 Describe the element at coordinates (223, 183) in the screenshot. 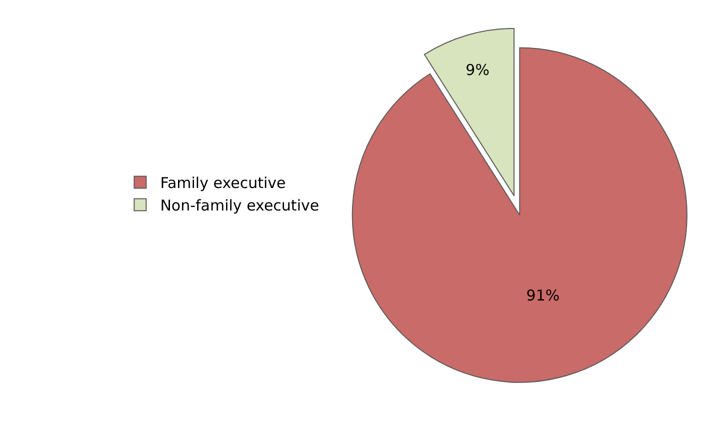

I see `legend-label: Family executive` at that location.